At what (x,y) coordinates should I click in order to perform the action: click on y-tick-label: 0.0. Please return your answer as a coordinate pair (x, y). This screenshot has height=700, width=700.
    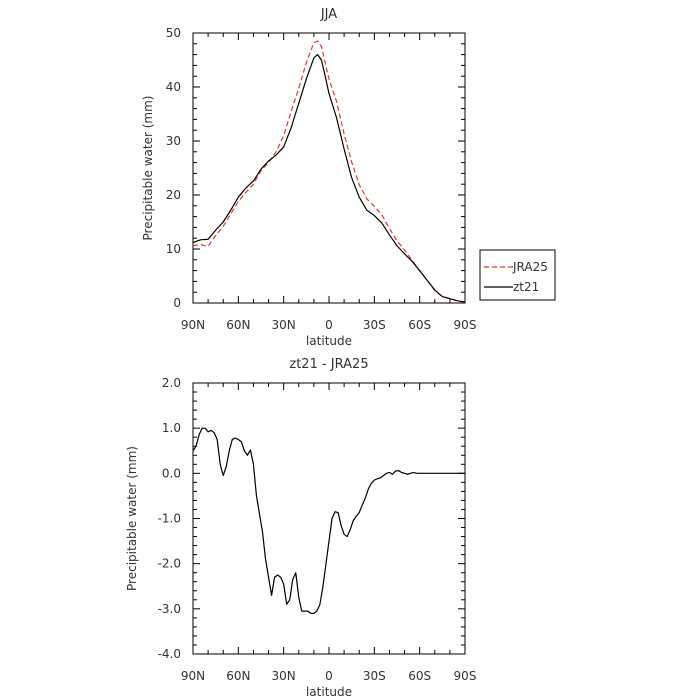
    Looking at the image, I should click on (171, 473).